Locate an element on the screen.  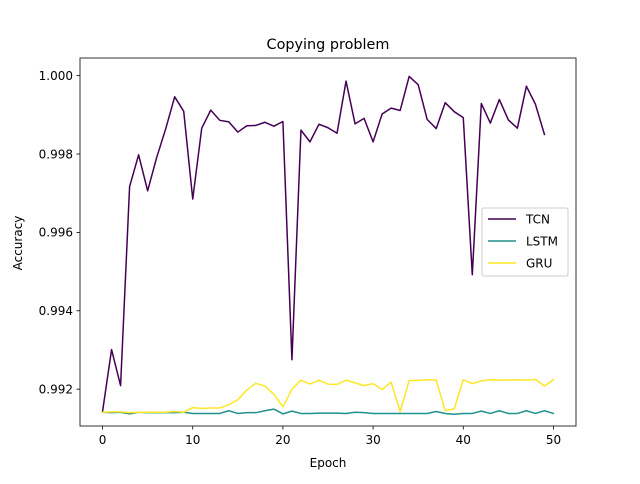
x-tick-label: 40 is located at coordinates (463, 440).